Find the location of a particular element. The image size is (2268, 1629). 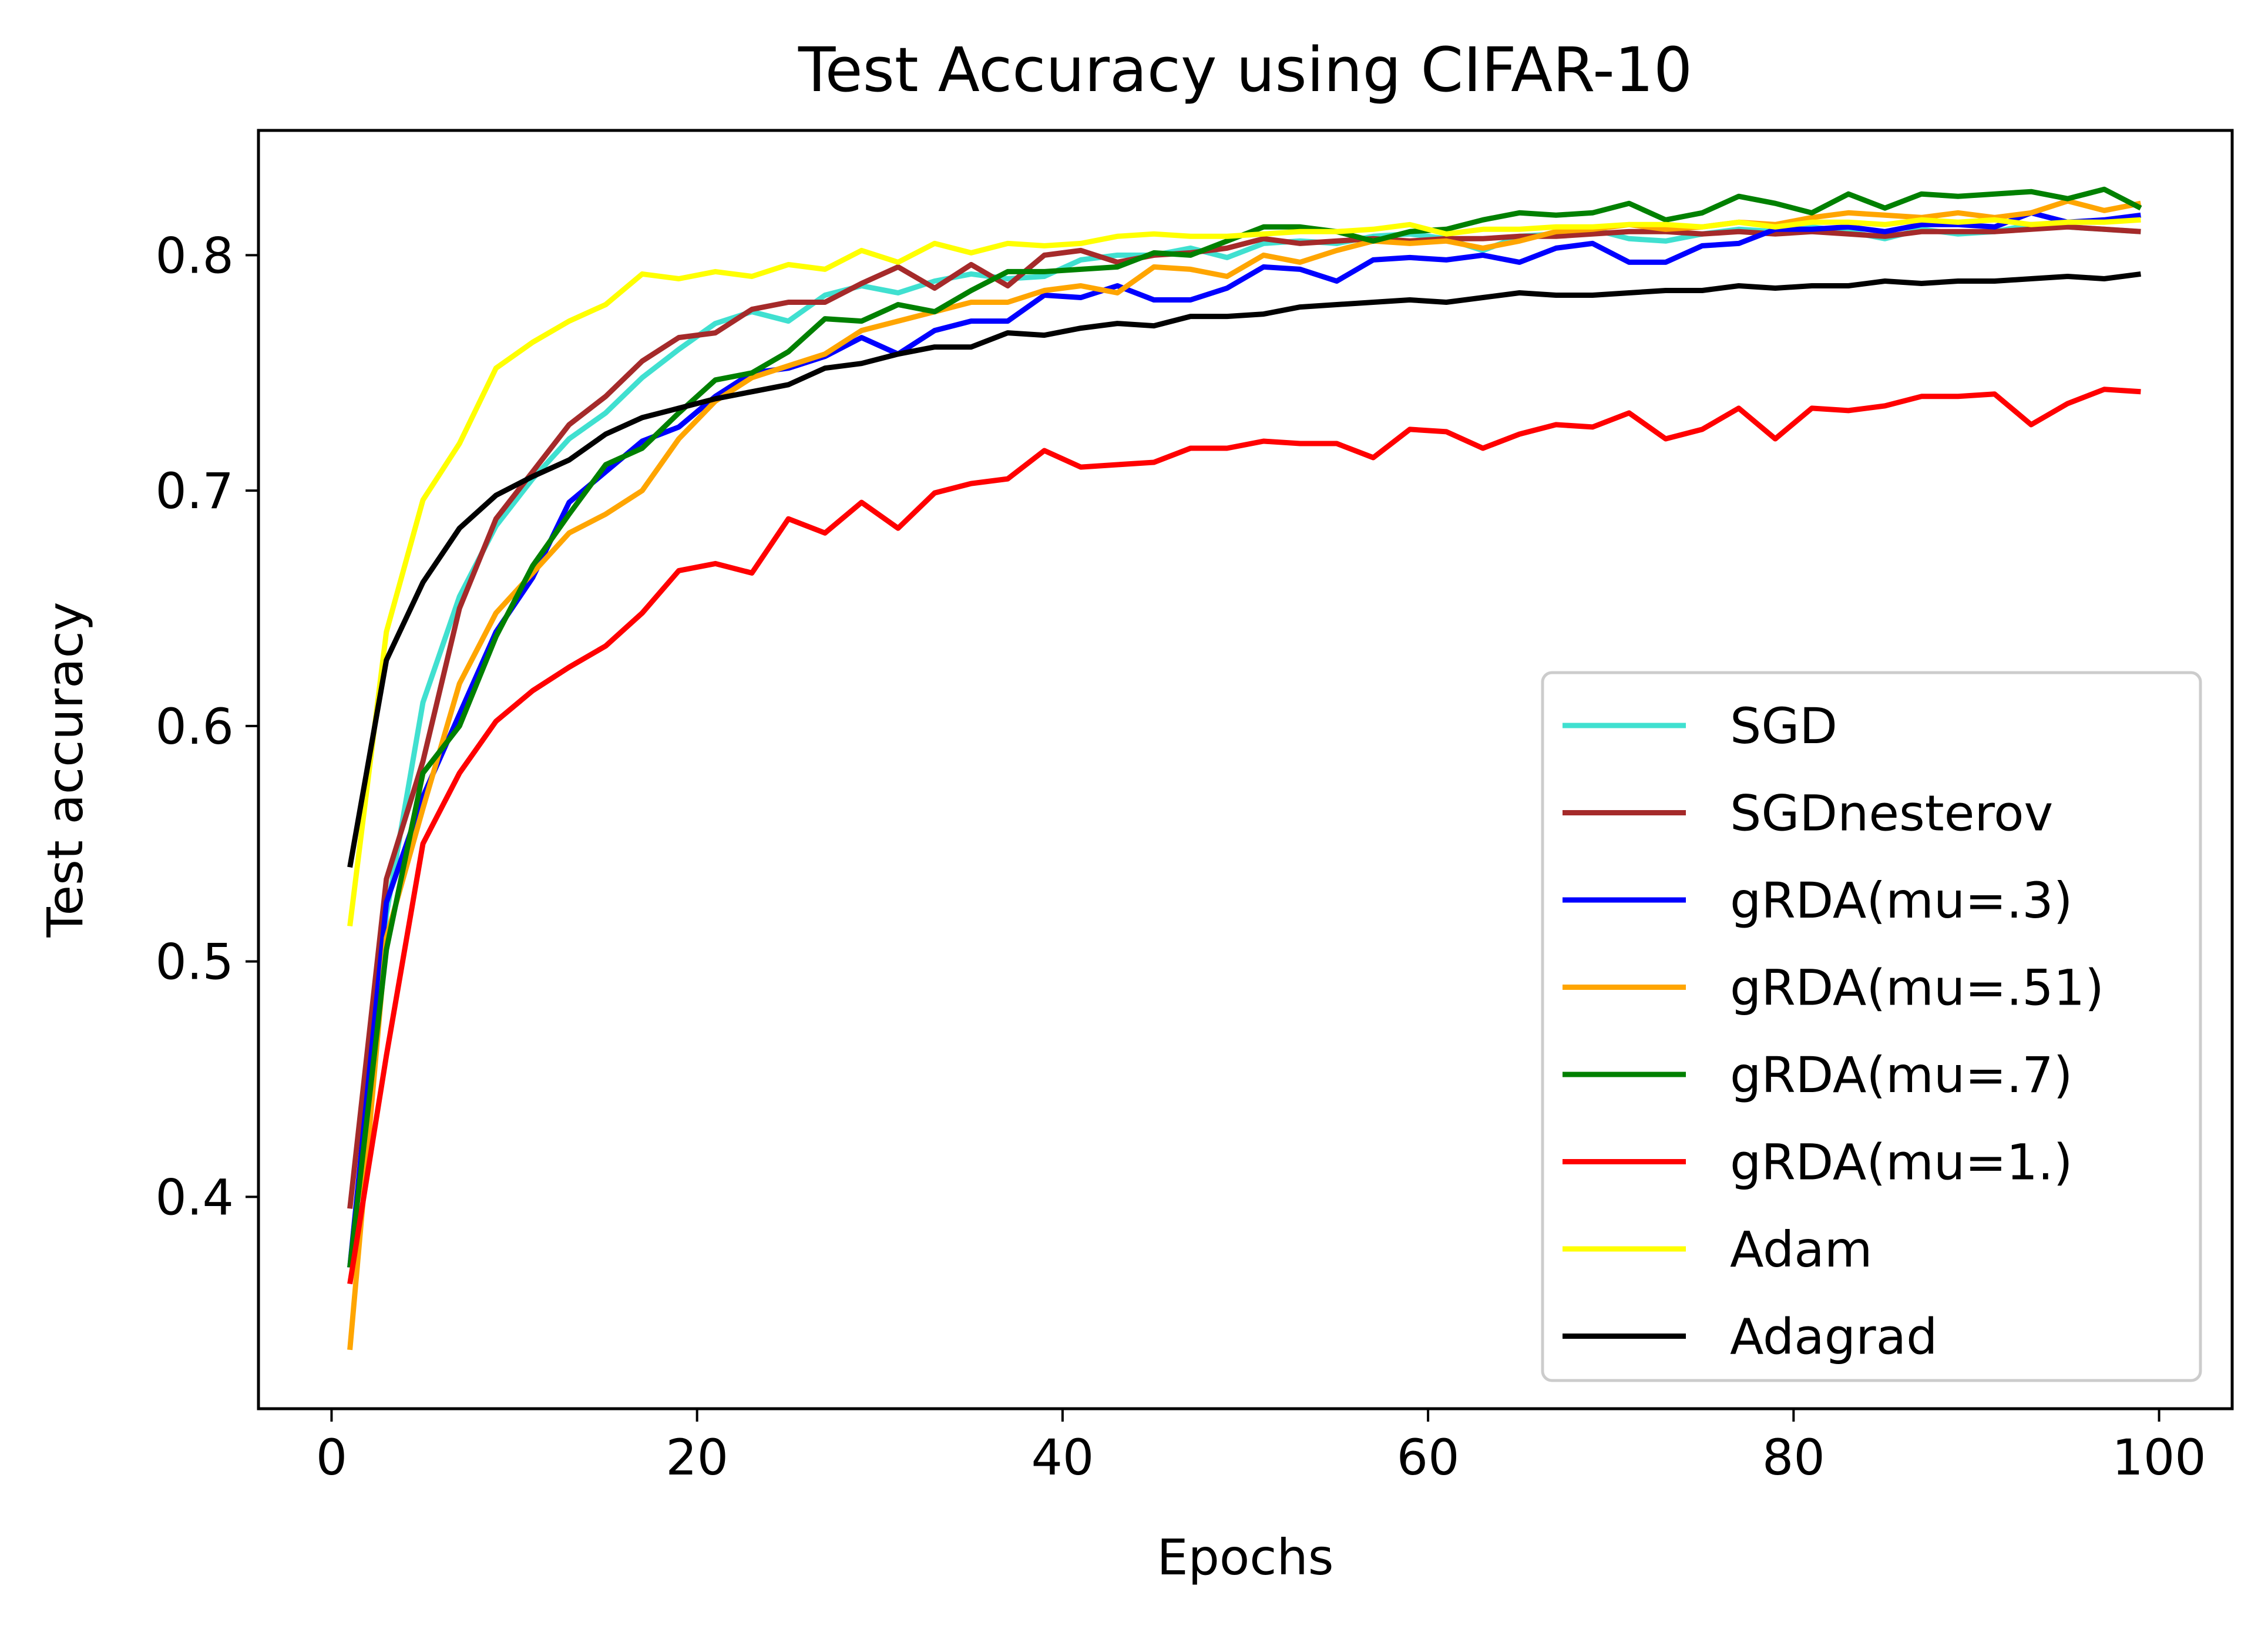

y-tick-label: 0.4 is located at coordinates (194, 1197).